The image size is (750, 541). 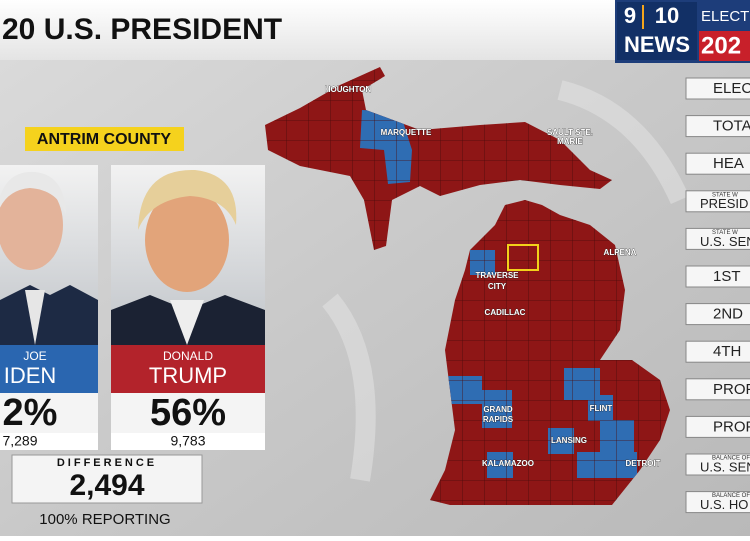 I want to click on menu-button: HEA, so click(x=717, y=163).